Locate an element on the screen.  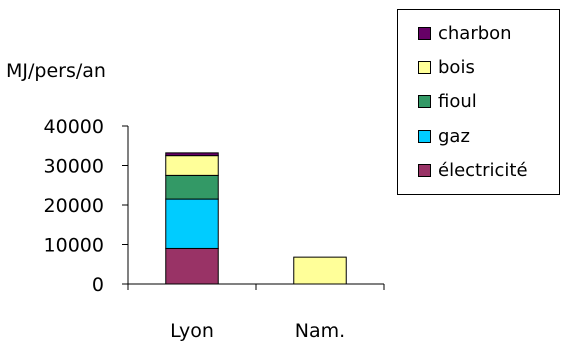
legend-item-charbon: charbon is located at coordinates (465, 33).